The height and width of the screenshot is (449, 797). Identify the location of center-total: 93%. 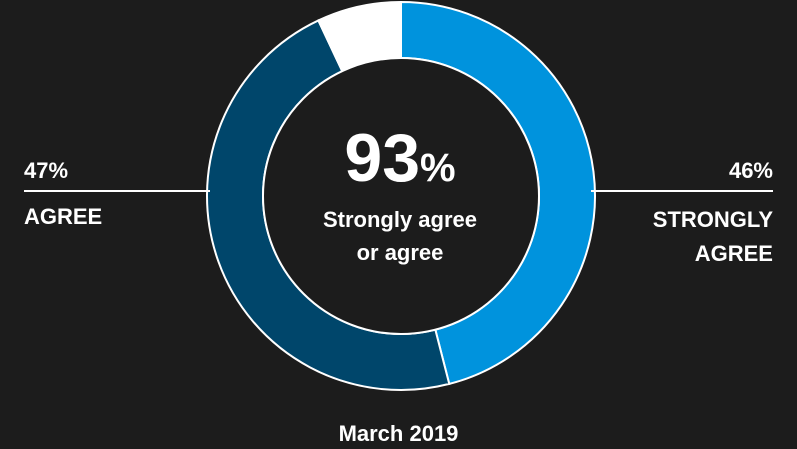
(400, 158).